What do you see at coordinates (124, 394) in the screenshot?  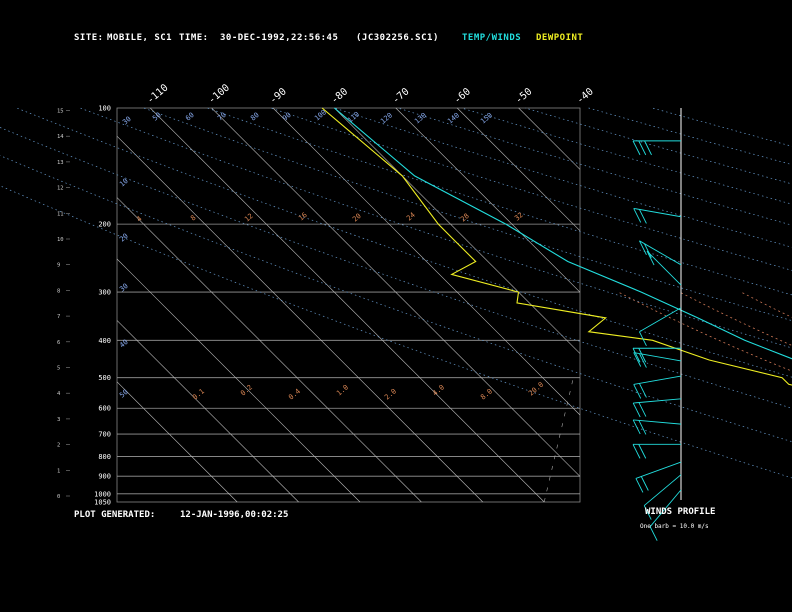 I see `left-adiabat-label-50: 50` at bounding box center [124, 394].